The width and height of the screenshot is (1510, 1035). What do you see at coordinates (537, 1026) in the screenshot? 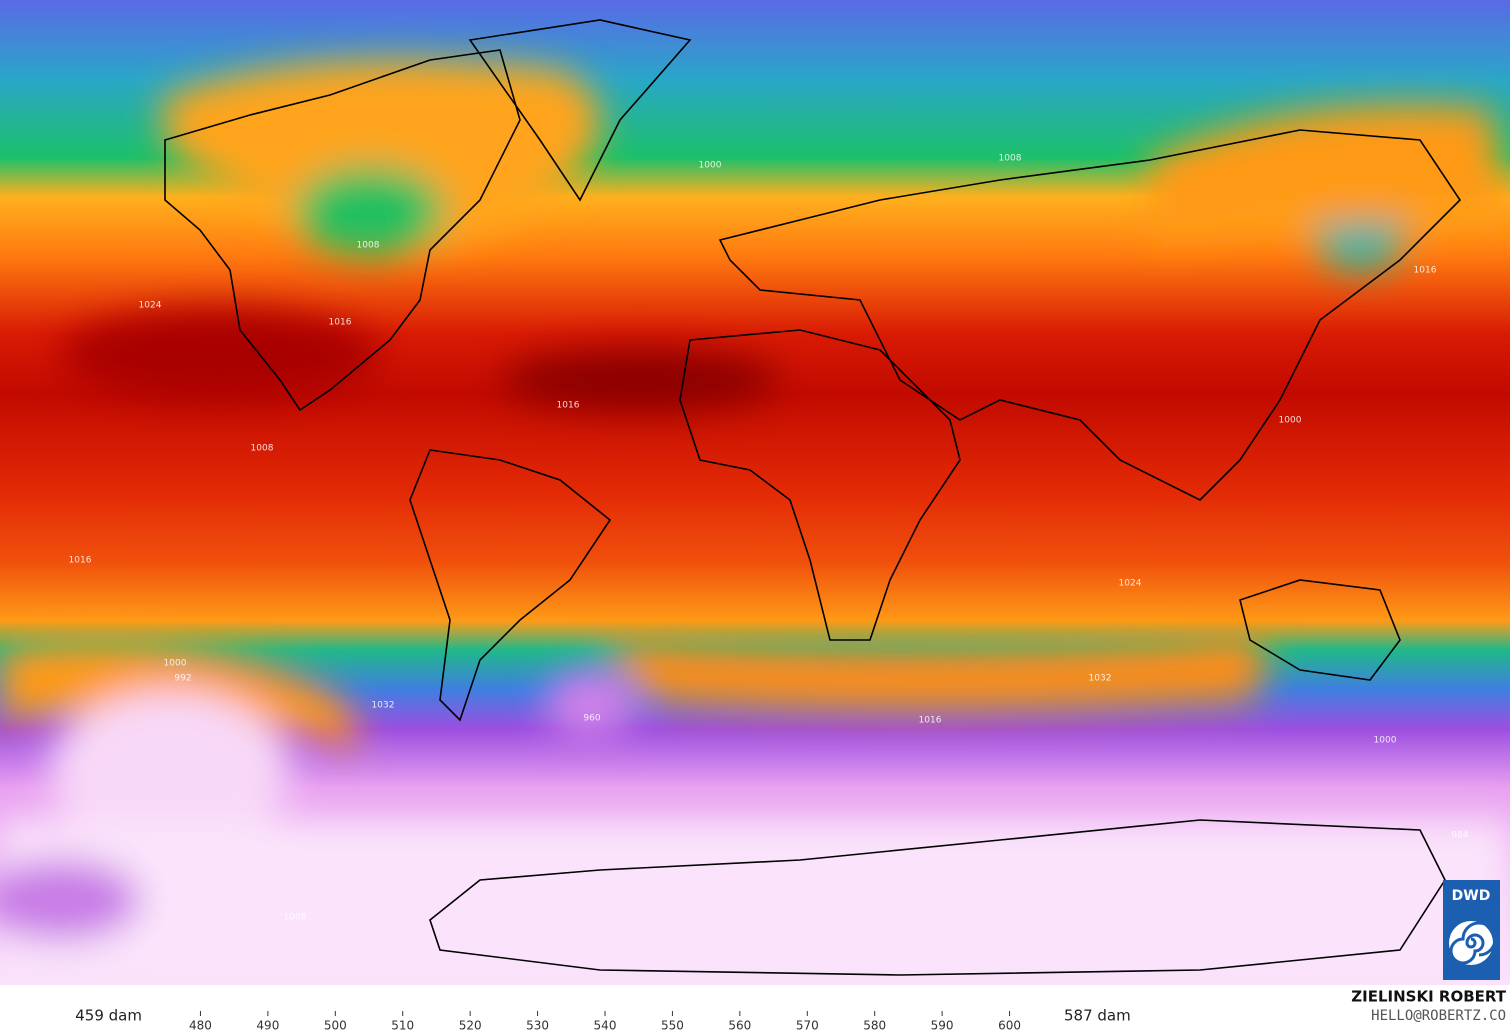
I see `colorbar-tick-label: 530` at bounding box center [537, 1026].